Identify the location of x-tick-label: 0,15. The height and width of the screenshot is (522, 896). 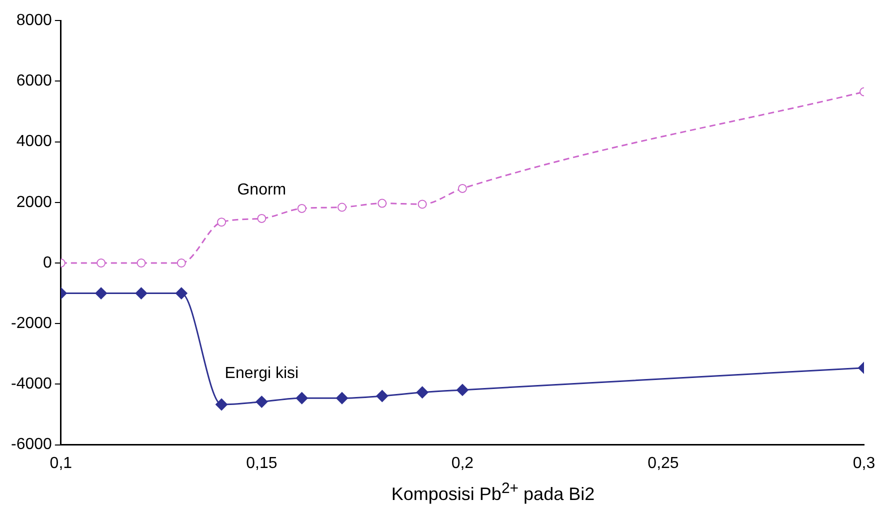
(262, 463).